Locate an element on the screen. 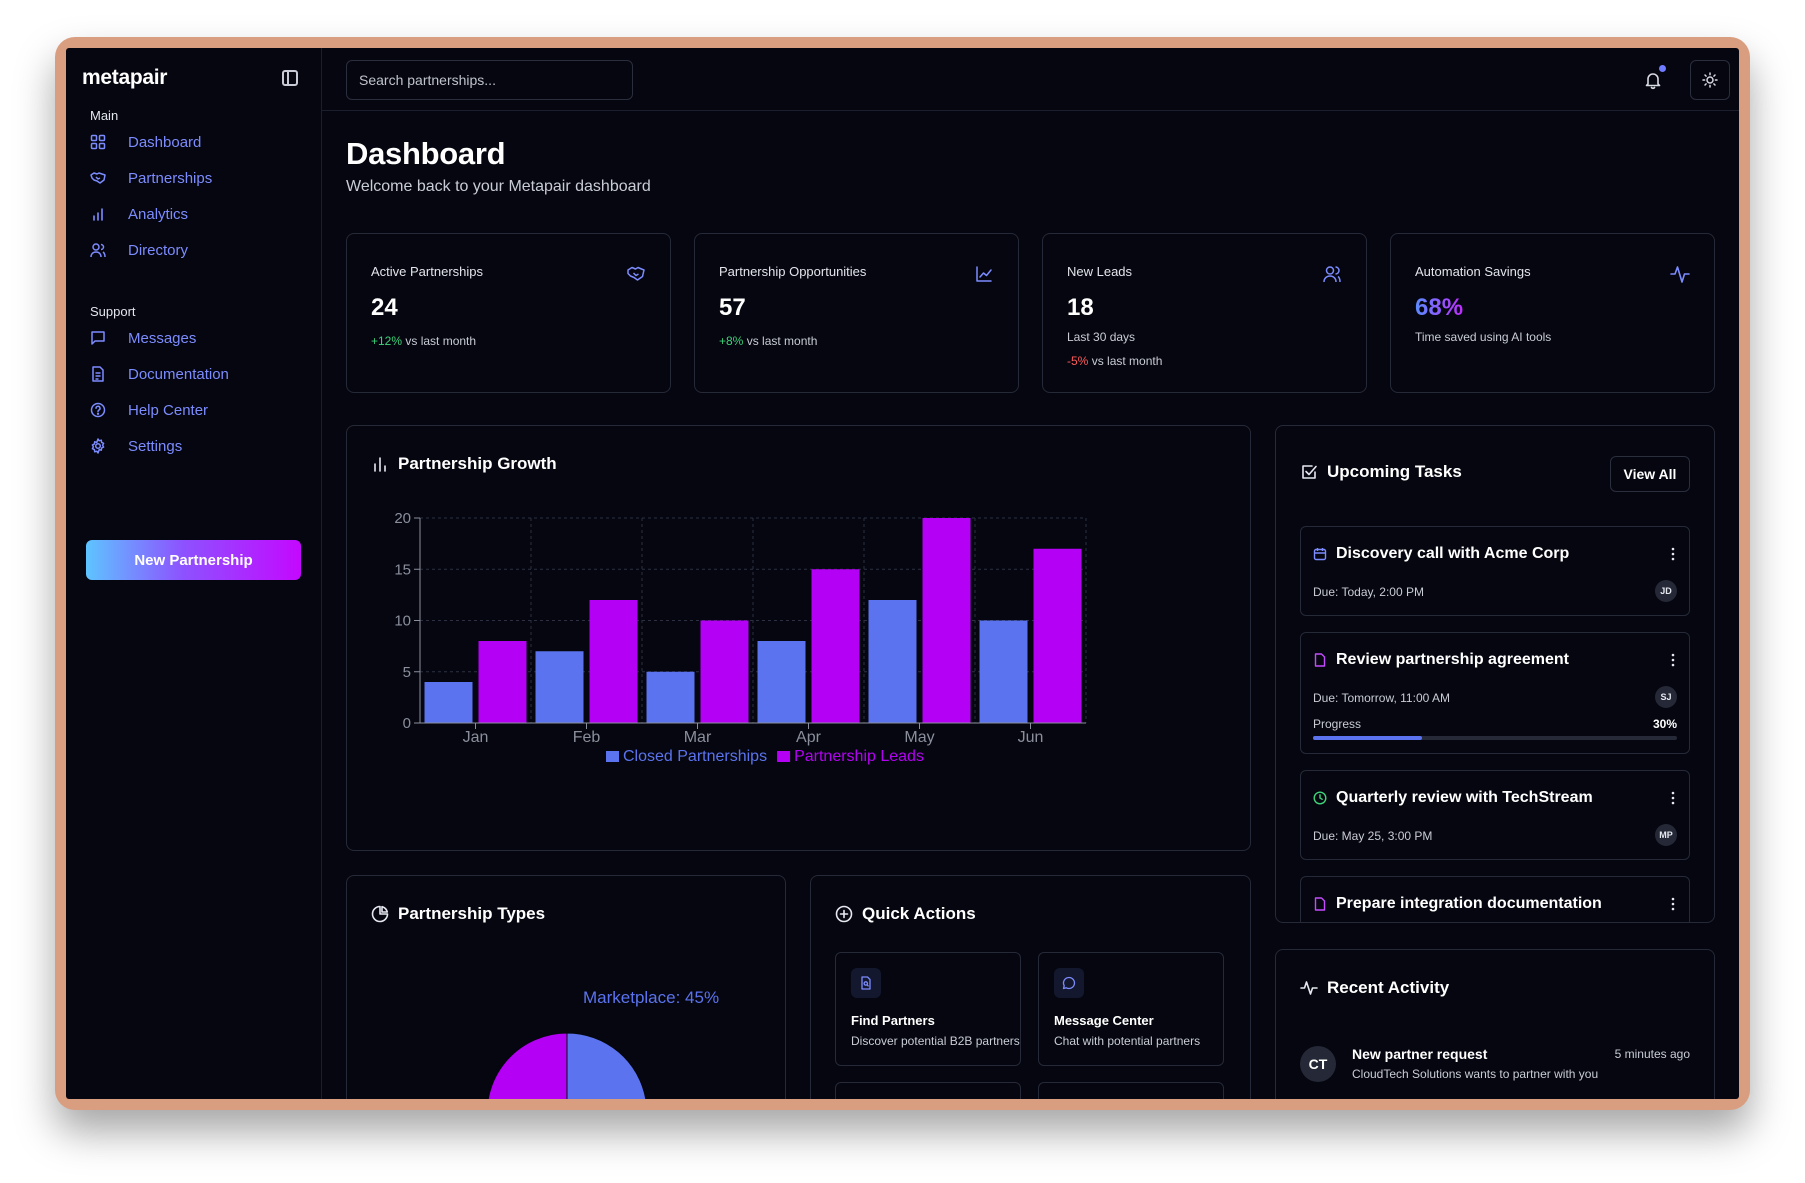  calendar-icon is located at coordinates (1320, 554).